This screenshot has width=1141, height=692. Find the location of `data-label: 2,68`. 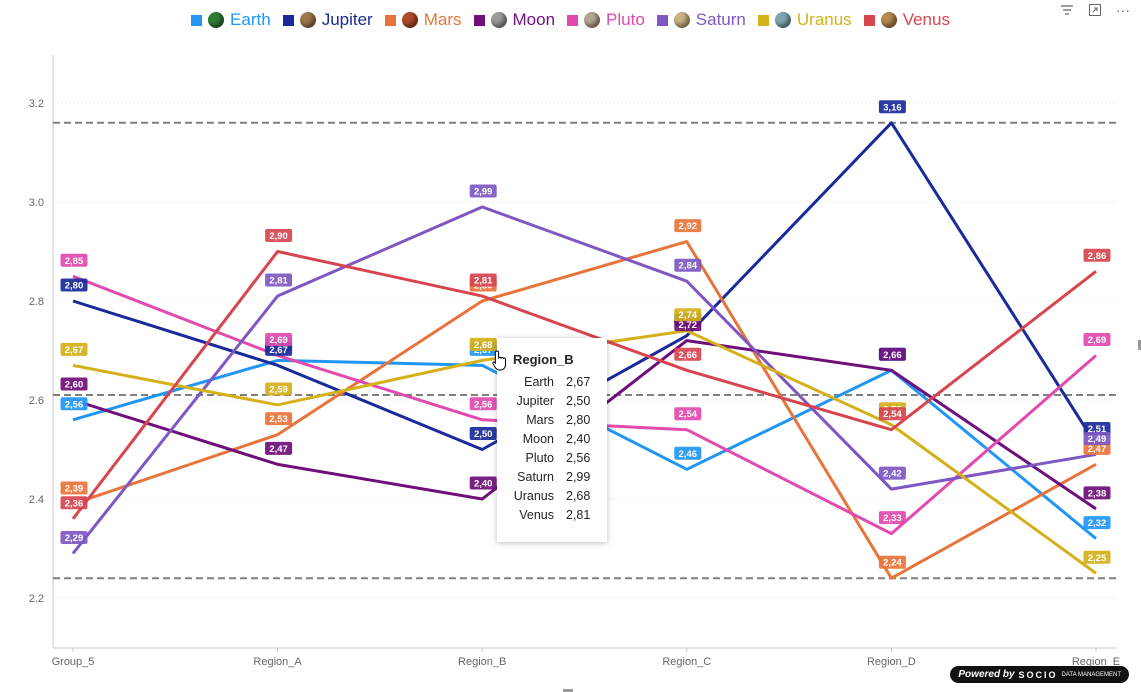

data-label: 2,68 is located at coordinates (483, 345).